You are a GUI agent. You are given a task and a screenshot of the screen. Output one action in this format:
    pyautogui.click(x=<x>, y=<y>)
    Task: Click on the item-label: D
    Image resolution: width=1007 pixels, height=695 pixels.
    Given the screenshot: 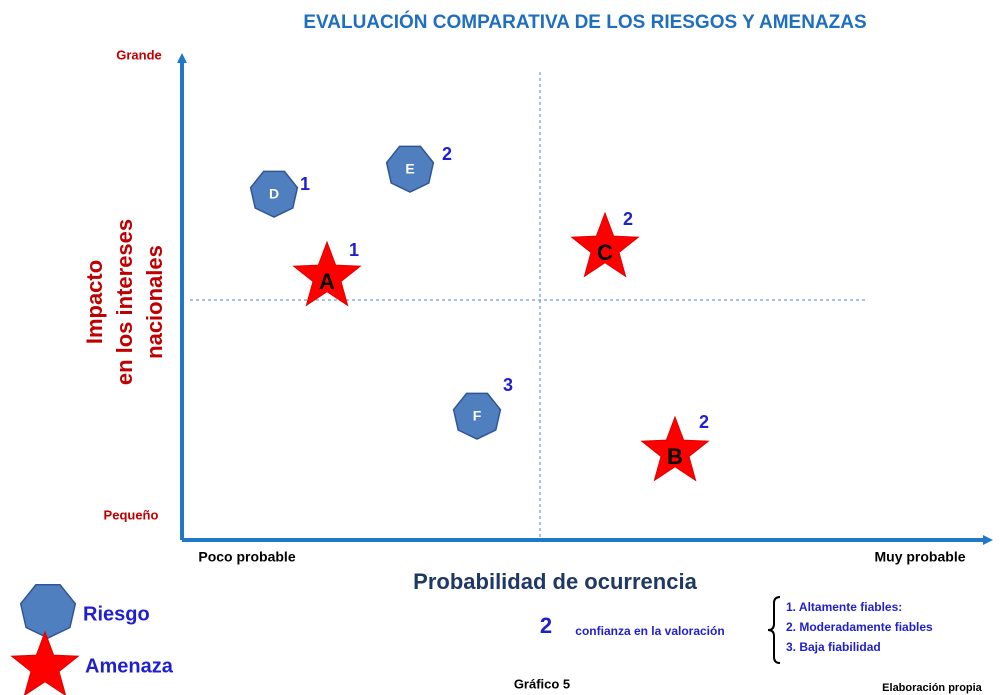 What is the action you would take?
    pyautogui.click(x=274, y=194)
    